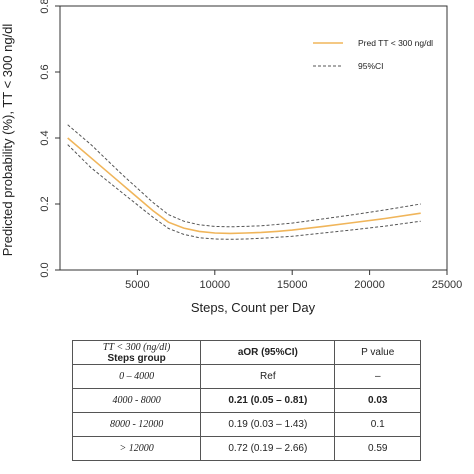 The image size is (474, 474). What do you see at coordinates (45, 71) in the screenshot?
I see `y-tick-label: 0.6` at bounding box center [45, 71].